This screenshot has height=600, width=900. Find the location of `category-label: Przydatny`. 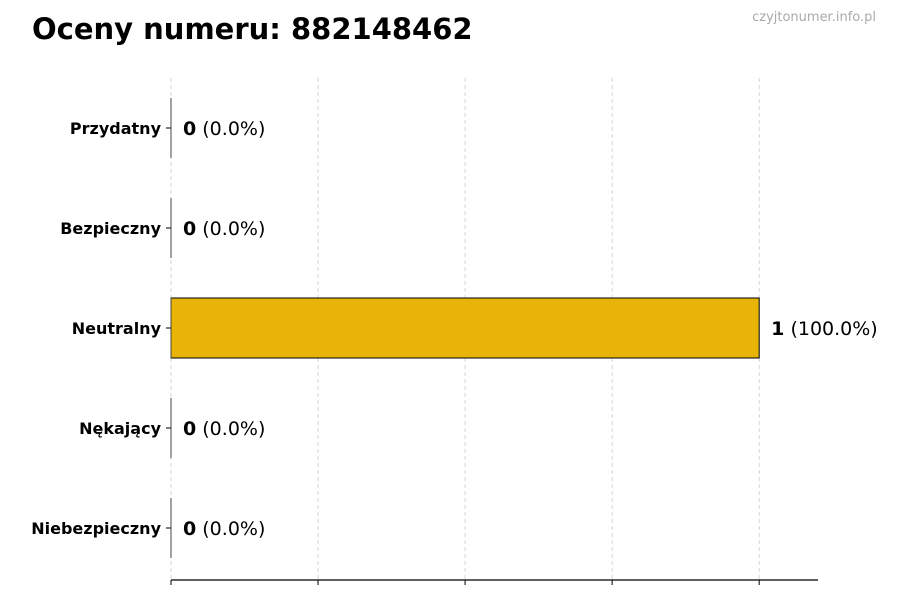

category-label: Przydatny is located at coordinates (116, 128).